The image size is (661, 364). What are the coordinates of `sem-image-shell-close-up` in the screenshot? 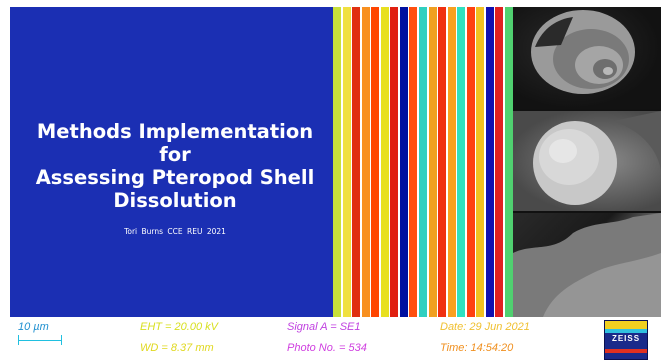 It's located at (587, 161).